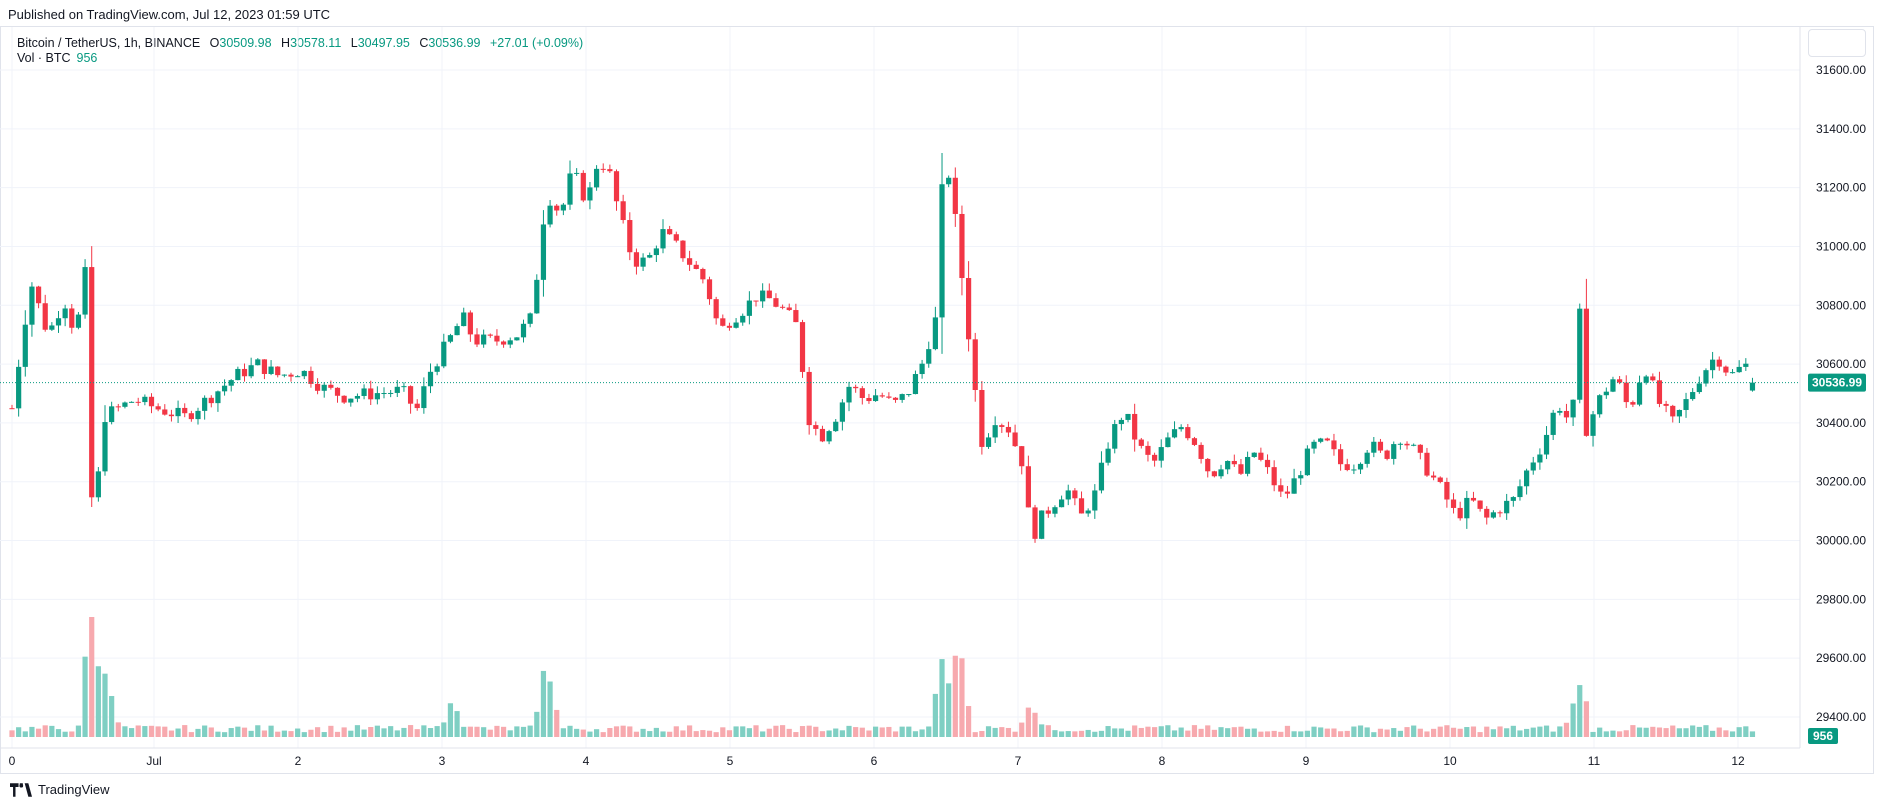 The height and width of the screenshot is (809, 1883). I want to click on tradingview-logo-icon, so click(21, 789).